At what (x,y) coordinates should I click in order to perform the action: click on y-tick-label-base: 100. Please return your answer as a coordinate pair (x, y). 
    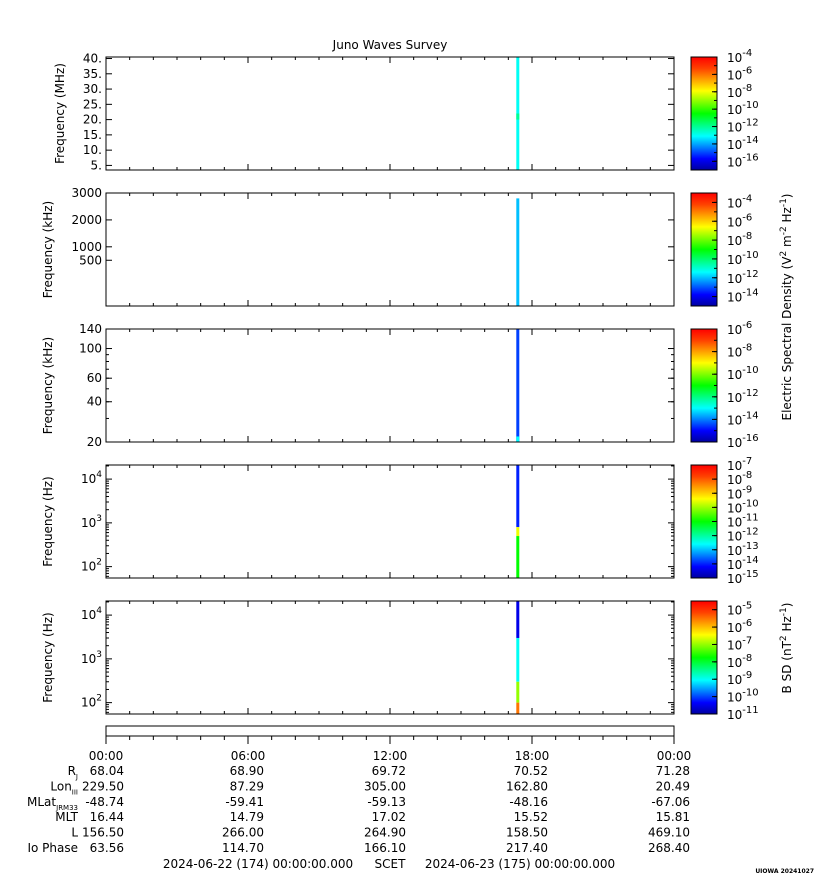
    Looking at the image, I should click on (90, 349).